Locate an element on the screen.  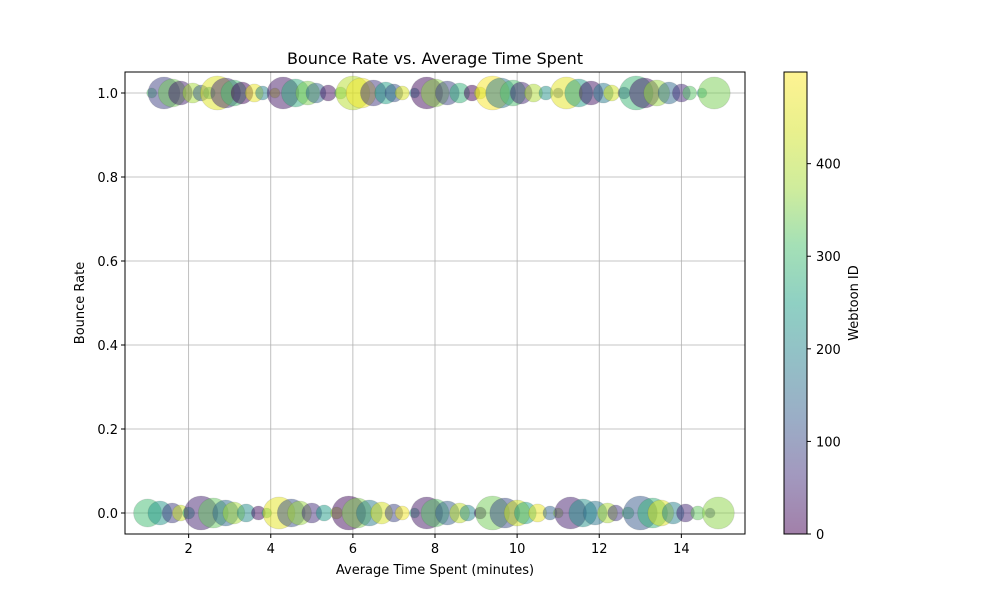
colorbar-ticks: 0 100 200 300 400 is located at coordinates (824, 350).